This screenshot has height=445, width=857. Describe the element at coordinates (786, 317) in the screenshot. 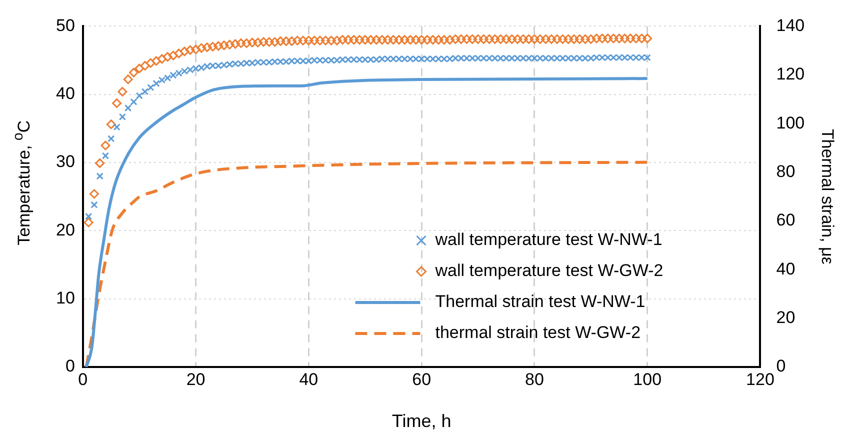

I see `y2-tick-label: 20` at that location.